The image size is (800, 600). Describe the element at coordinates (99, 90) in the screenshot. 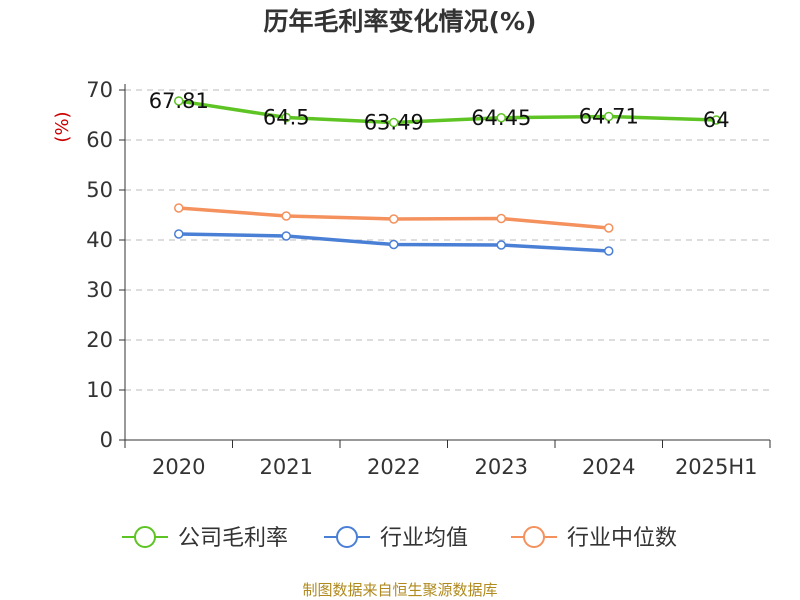

I see `y-tick-label: 70` at that location.